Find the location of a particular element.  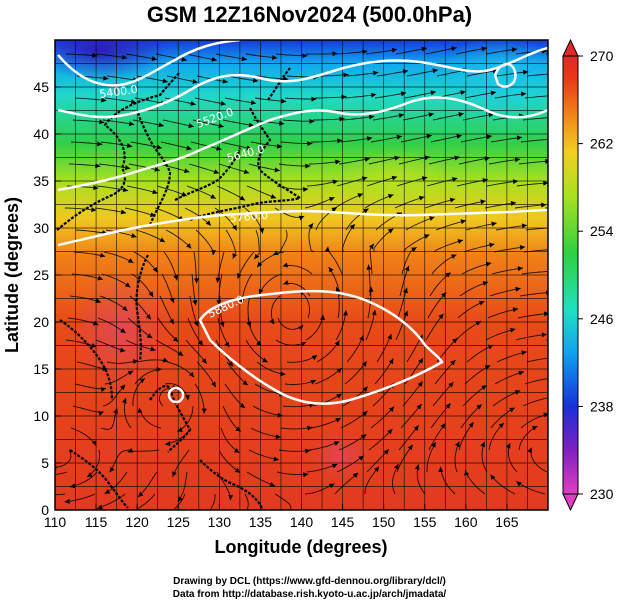

colorbar-bottom-arrow is located at coordinates (570, 502).